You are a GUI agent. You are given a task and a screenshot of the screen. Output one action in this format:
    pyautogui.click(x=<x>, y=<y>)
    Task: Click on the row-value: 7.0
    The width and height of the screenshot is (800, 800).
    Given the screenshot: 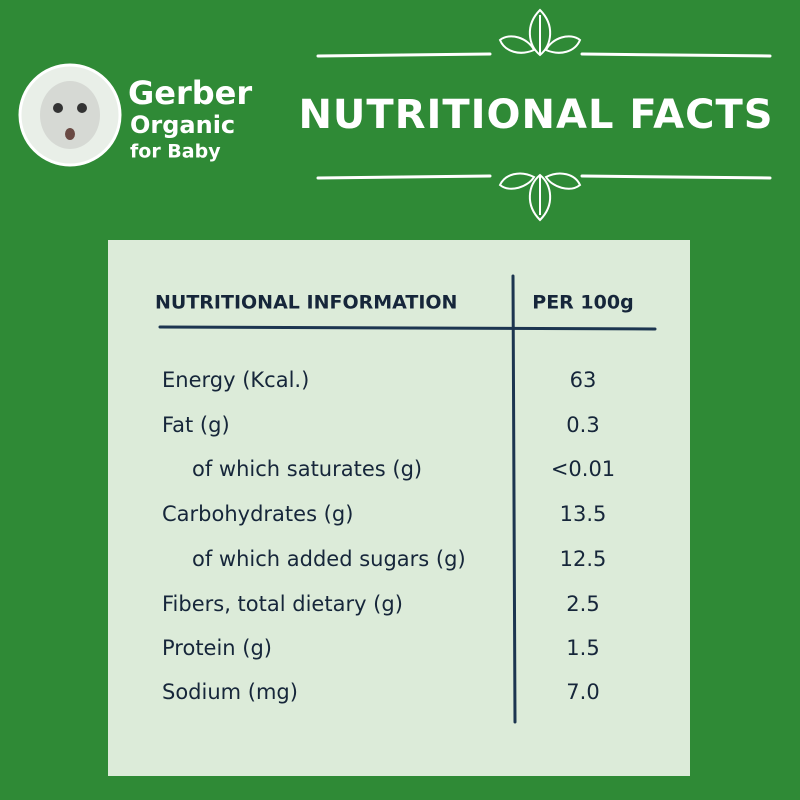 What is the action you would take?
    pyautogui.click(x=582, y=692)
    